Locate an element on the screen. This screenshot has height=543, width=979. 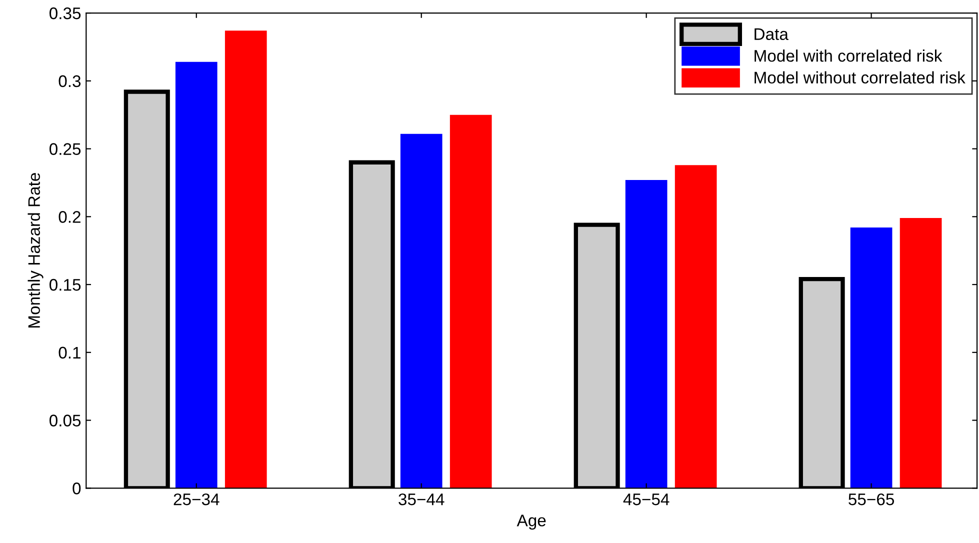
y-tick-label: 0.2 is located at coordinates (69, 217).